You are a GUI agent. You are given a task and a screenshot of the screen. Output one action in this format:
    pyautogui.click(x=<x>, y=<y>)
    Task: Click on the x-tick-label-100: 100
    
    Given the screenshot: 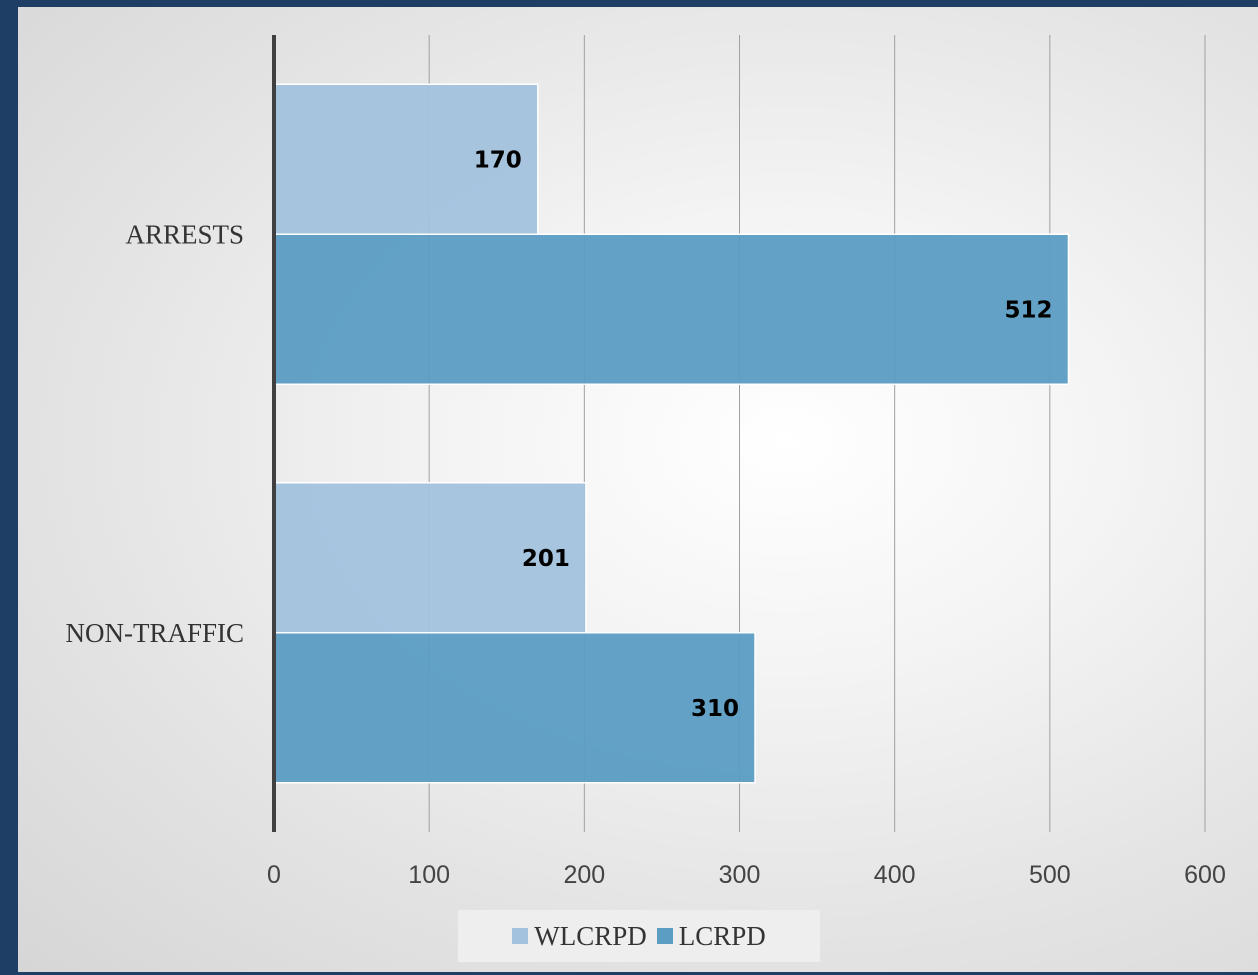 What is the action you would take?
    pyautogui.click(x=429, y=875)
    